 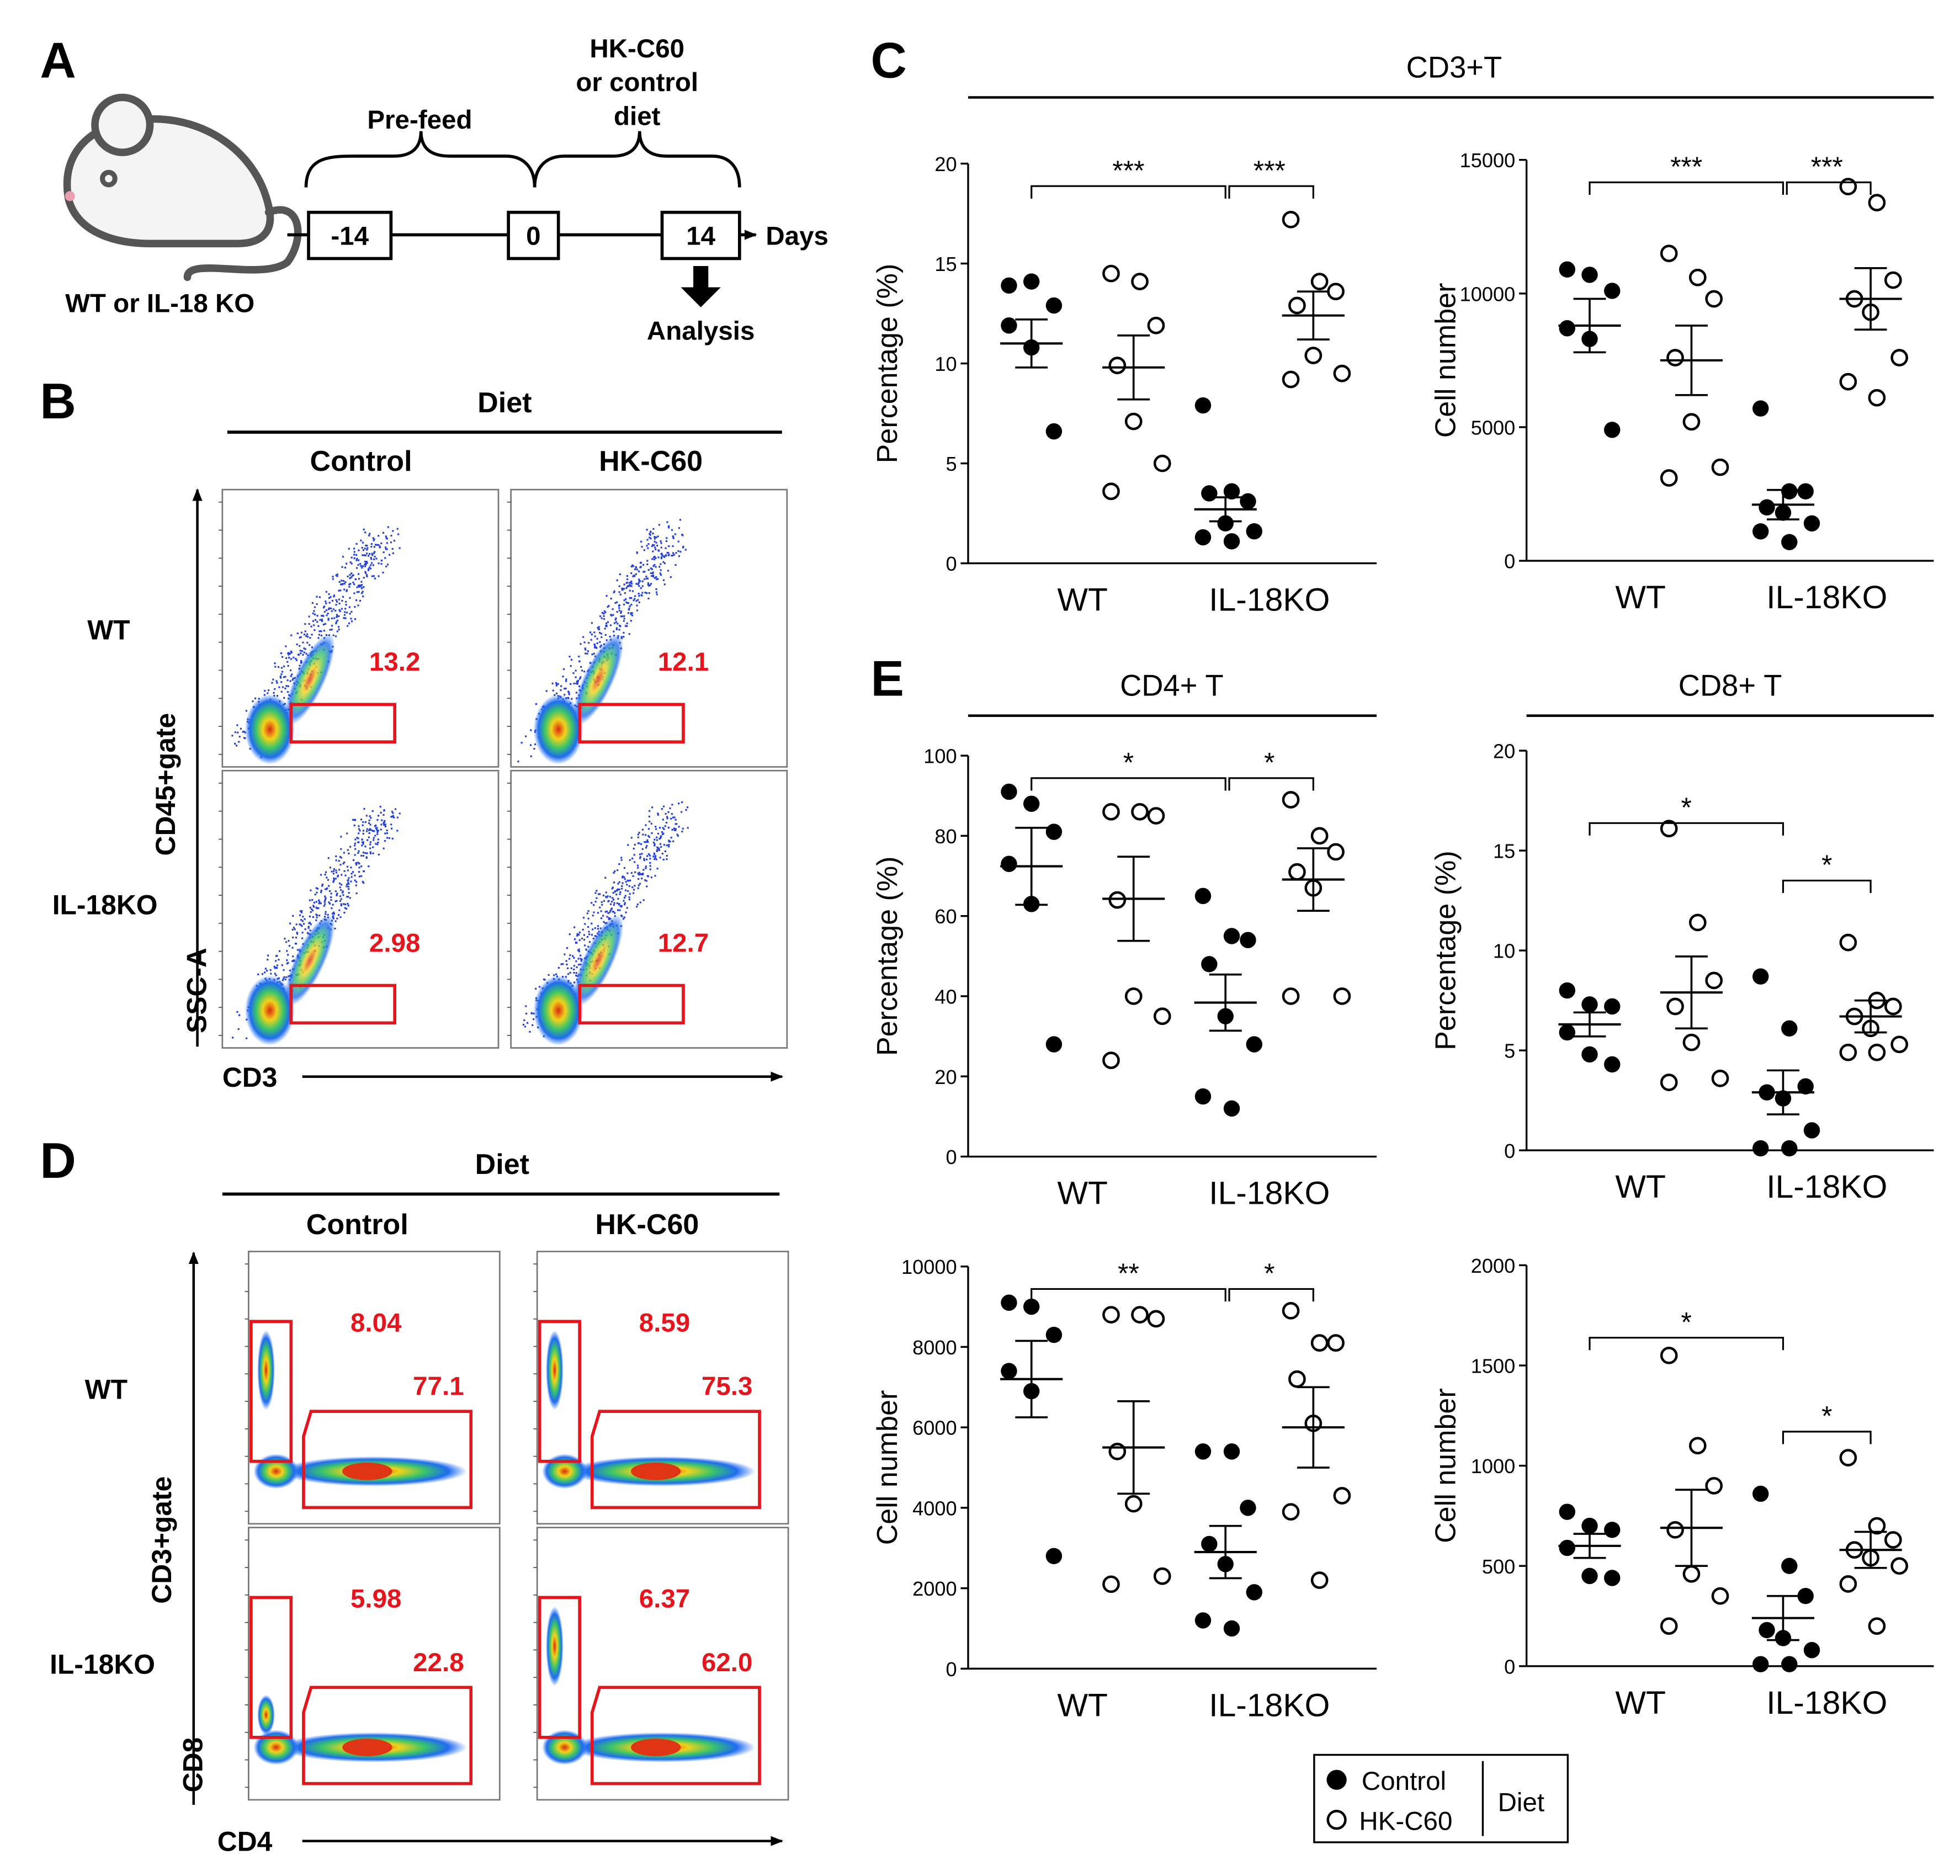 I want to click on sig-label: *, so click(x=1128, y=762).